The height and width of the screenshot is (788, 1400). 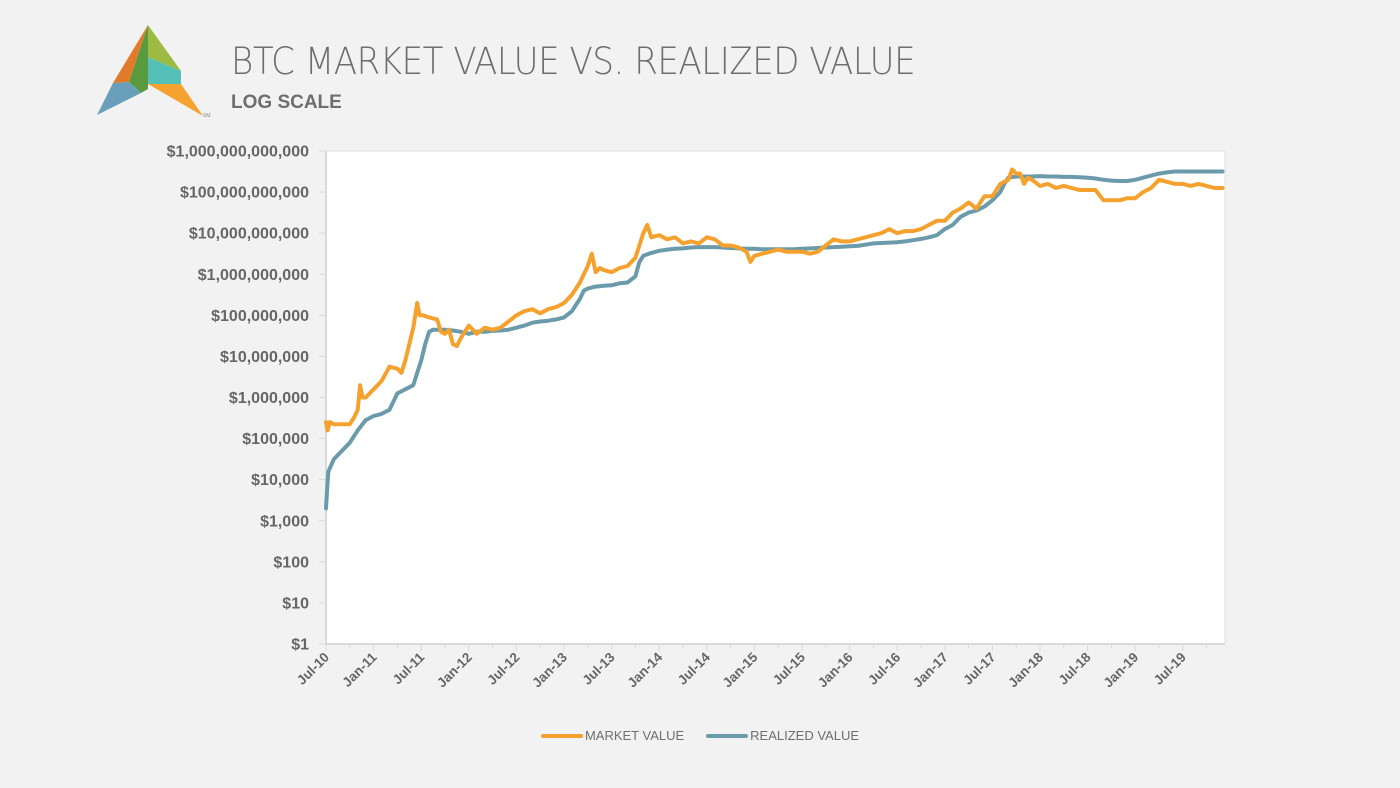 I want to click on x-tick-label: Jul-12, so click(x=503, y=669).